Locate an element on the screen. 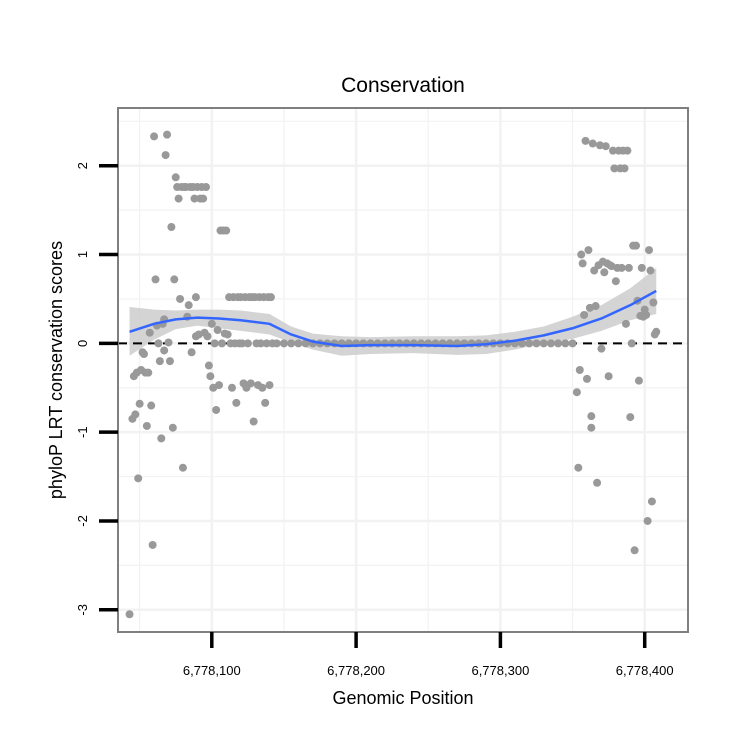 This screenshot has width=750, height=750. x-axis: 6,778,100 6,778,200 6,778,300 6,778,400 is located at coordinates (428, 655).